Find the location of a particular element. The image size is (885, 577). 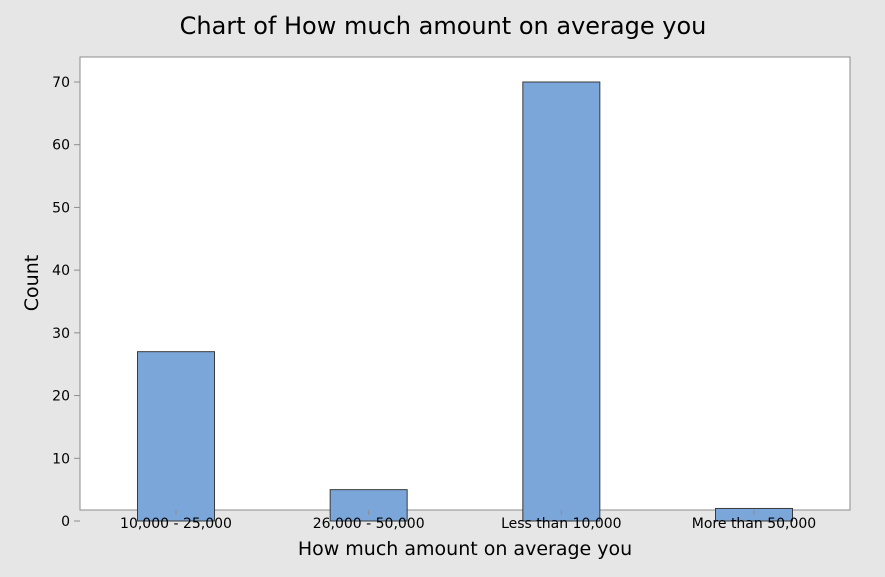

y-axis-title: Count is located at coordinates (32, 283).